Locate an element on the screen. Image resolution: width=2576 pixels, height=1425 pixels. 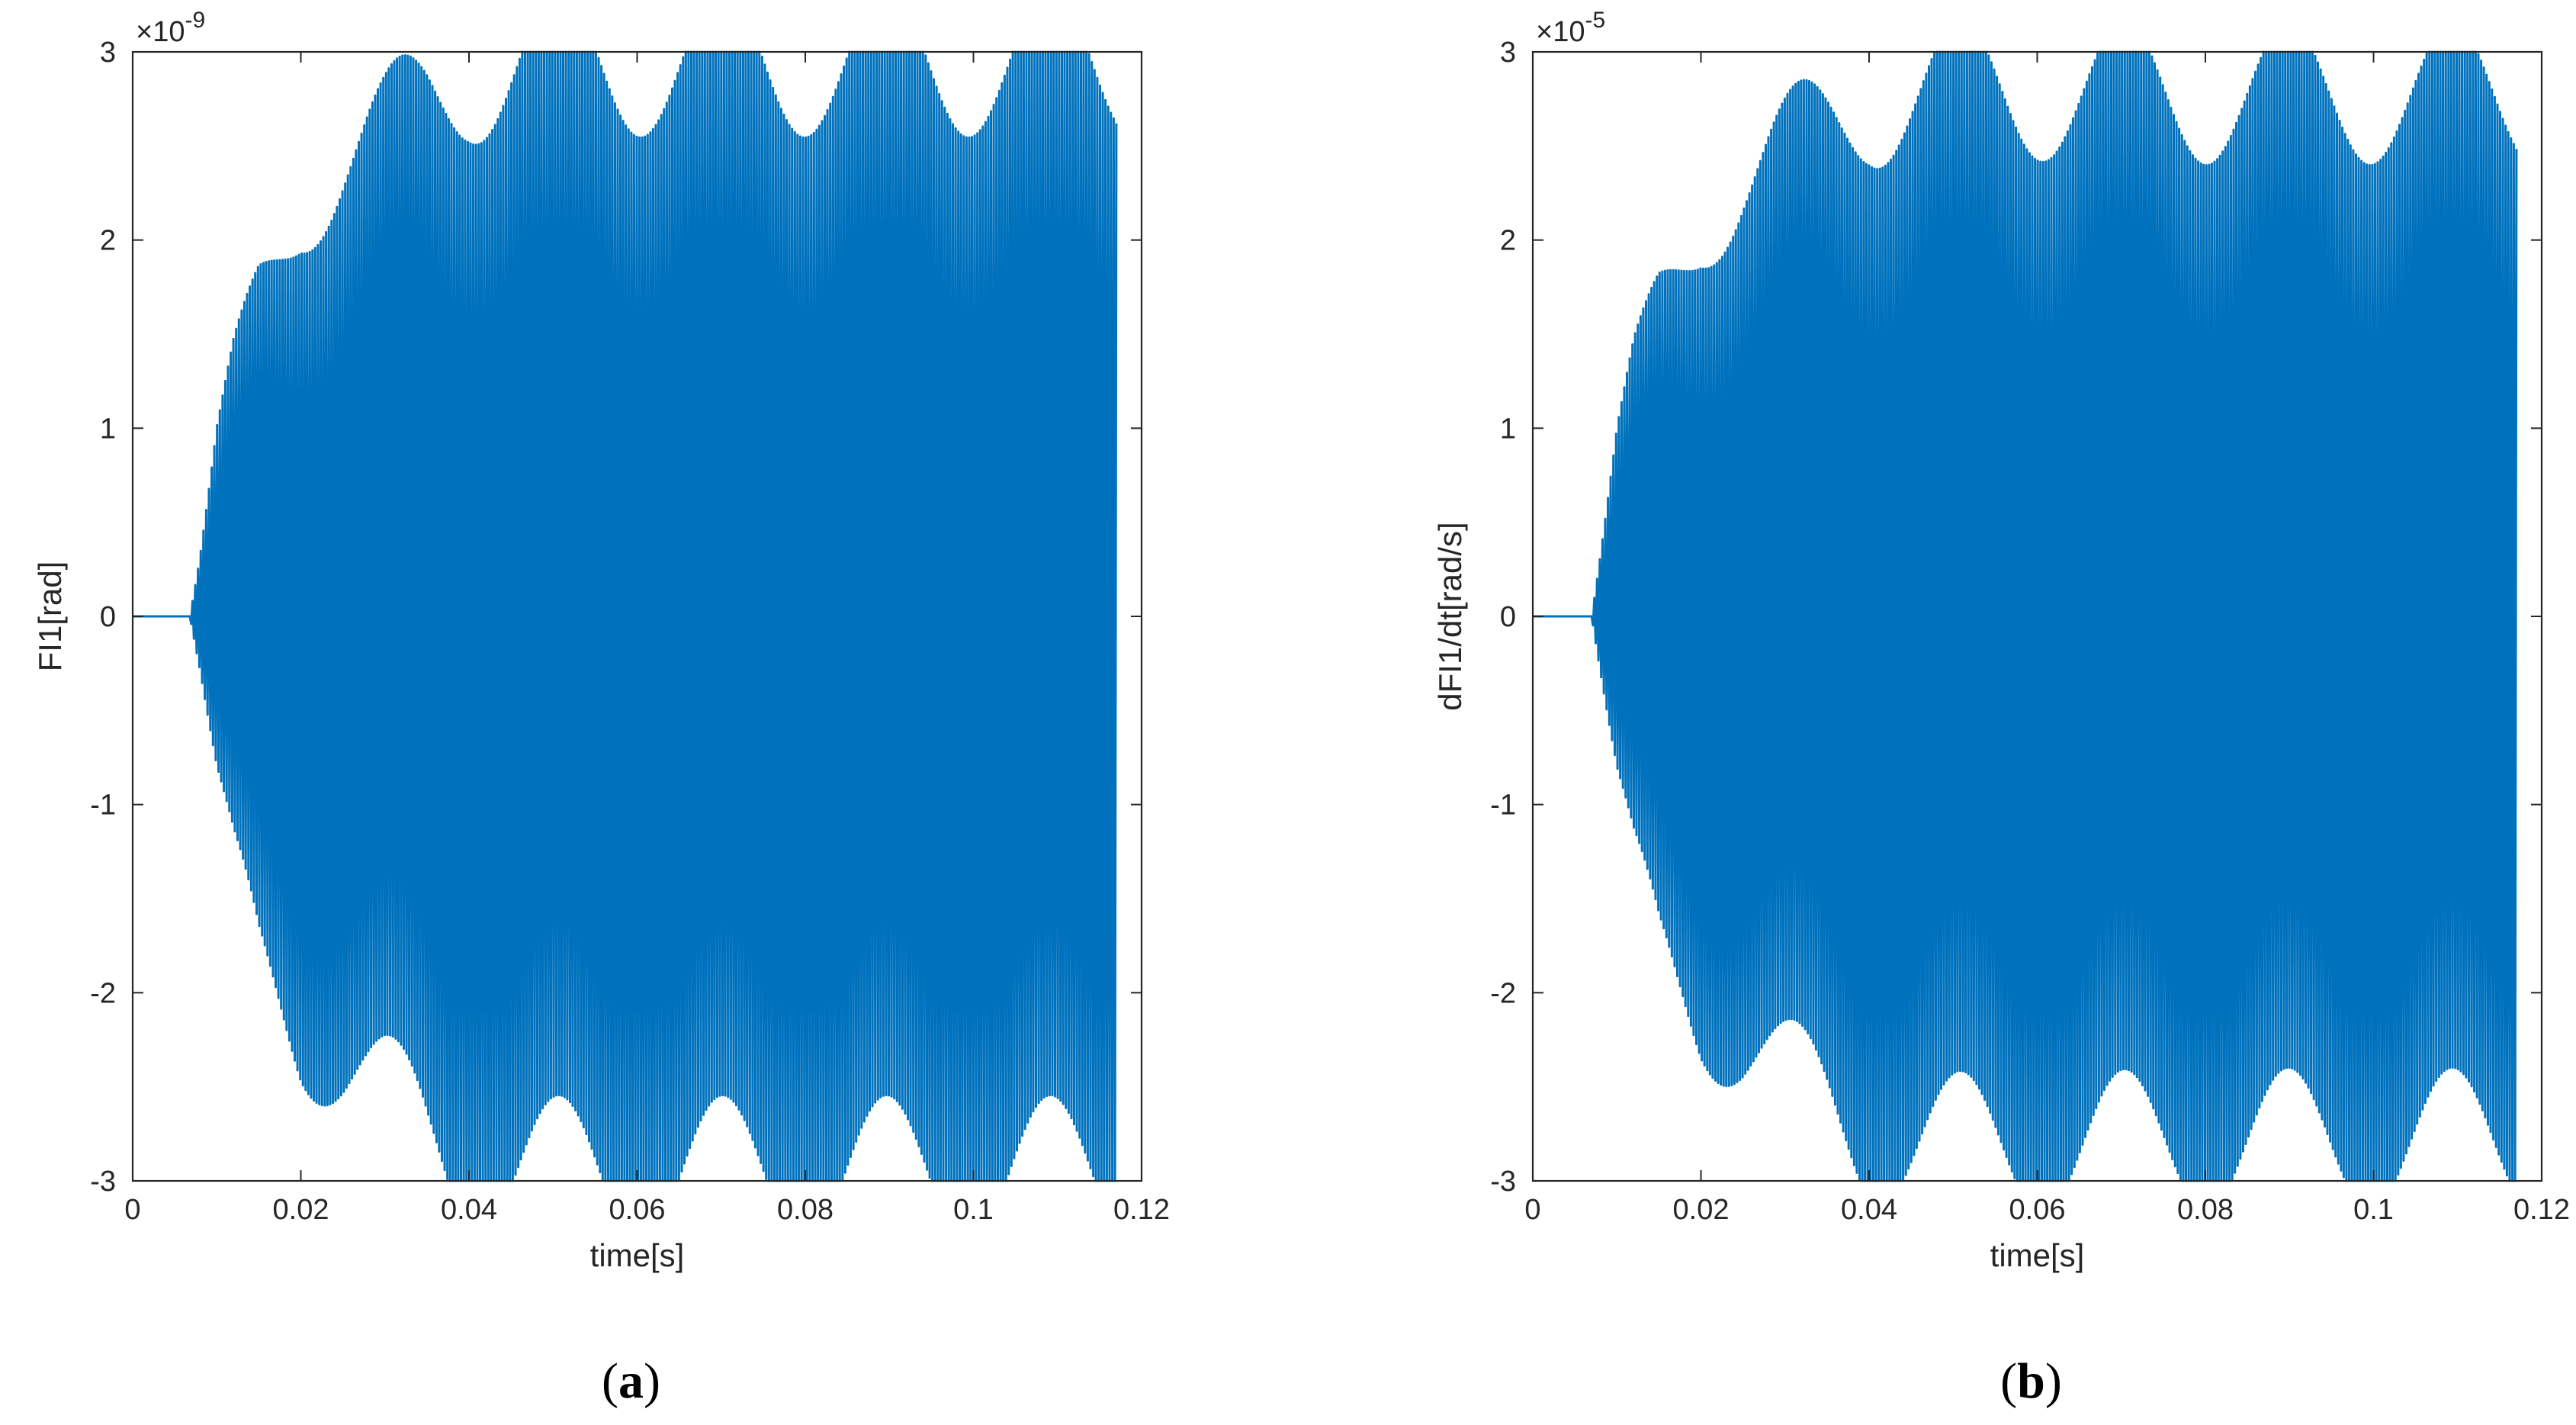
panel-label: (a) is located at coordinates (631, 1381).